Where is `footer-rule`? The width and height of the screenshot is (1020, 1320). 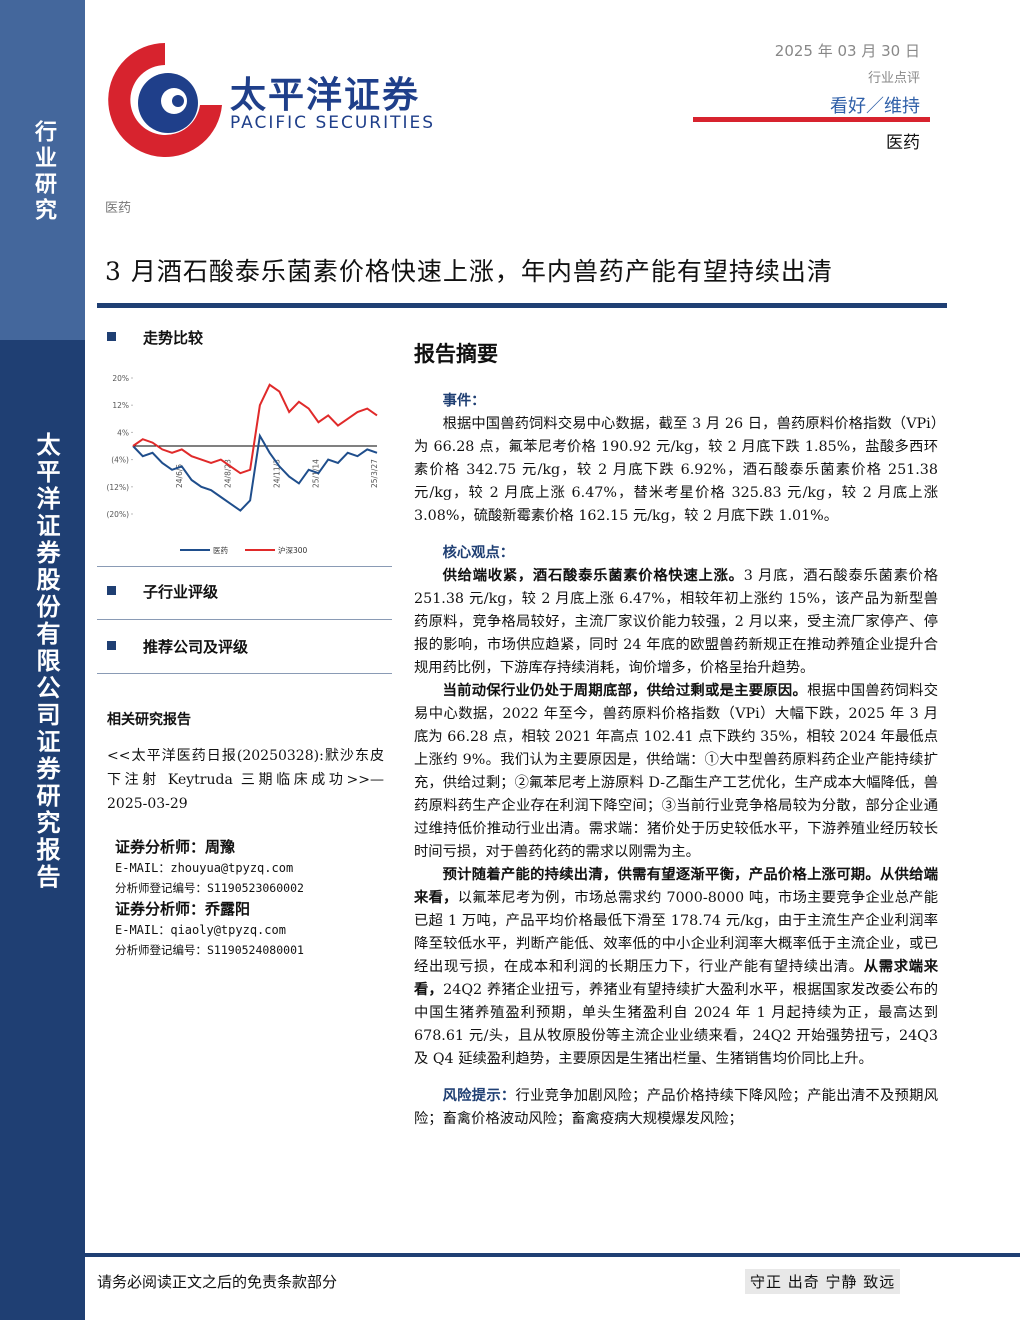
footer-rule is located at coordinates (552, 1255).